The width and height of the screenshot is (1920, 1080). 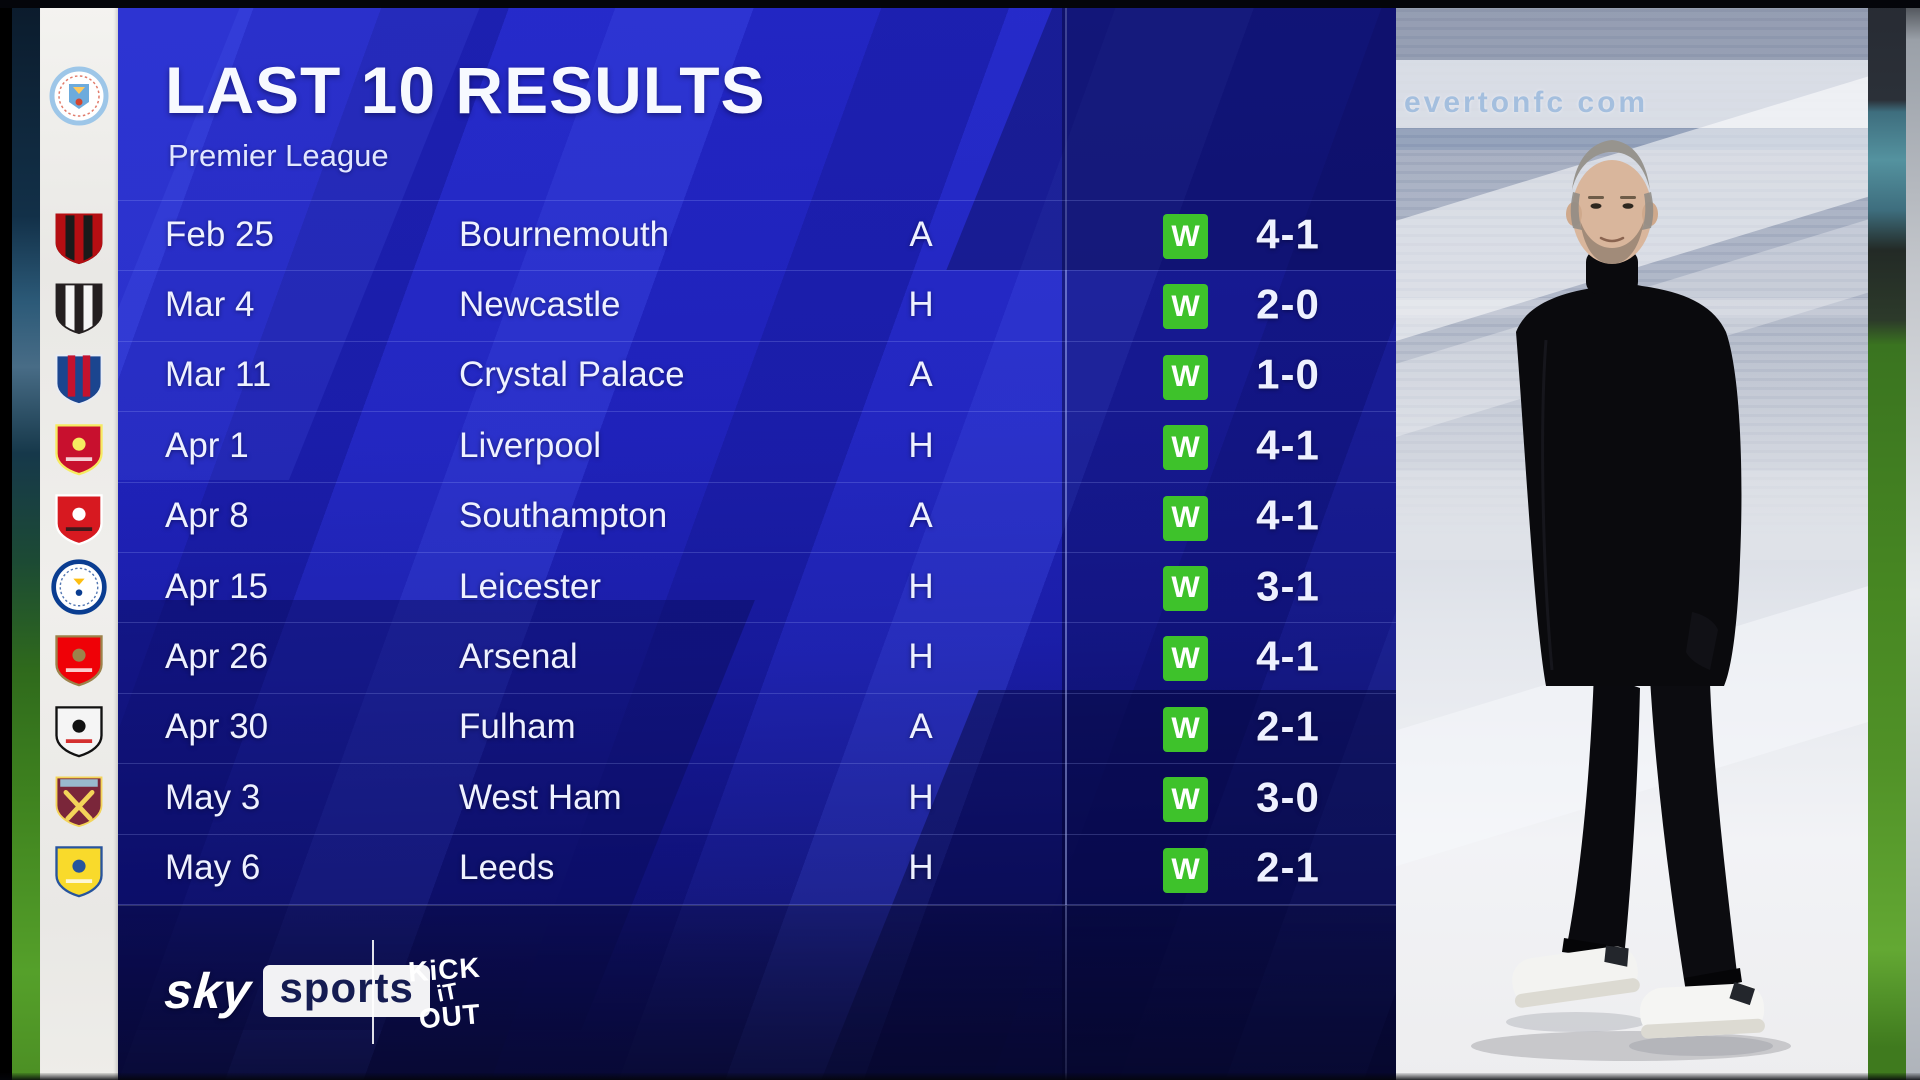 I want to click on club-crest-rail, so click(x=79, y=540).